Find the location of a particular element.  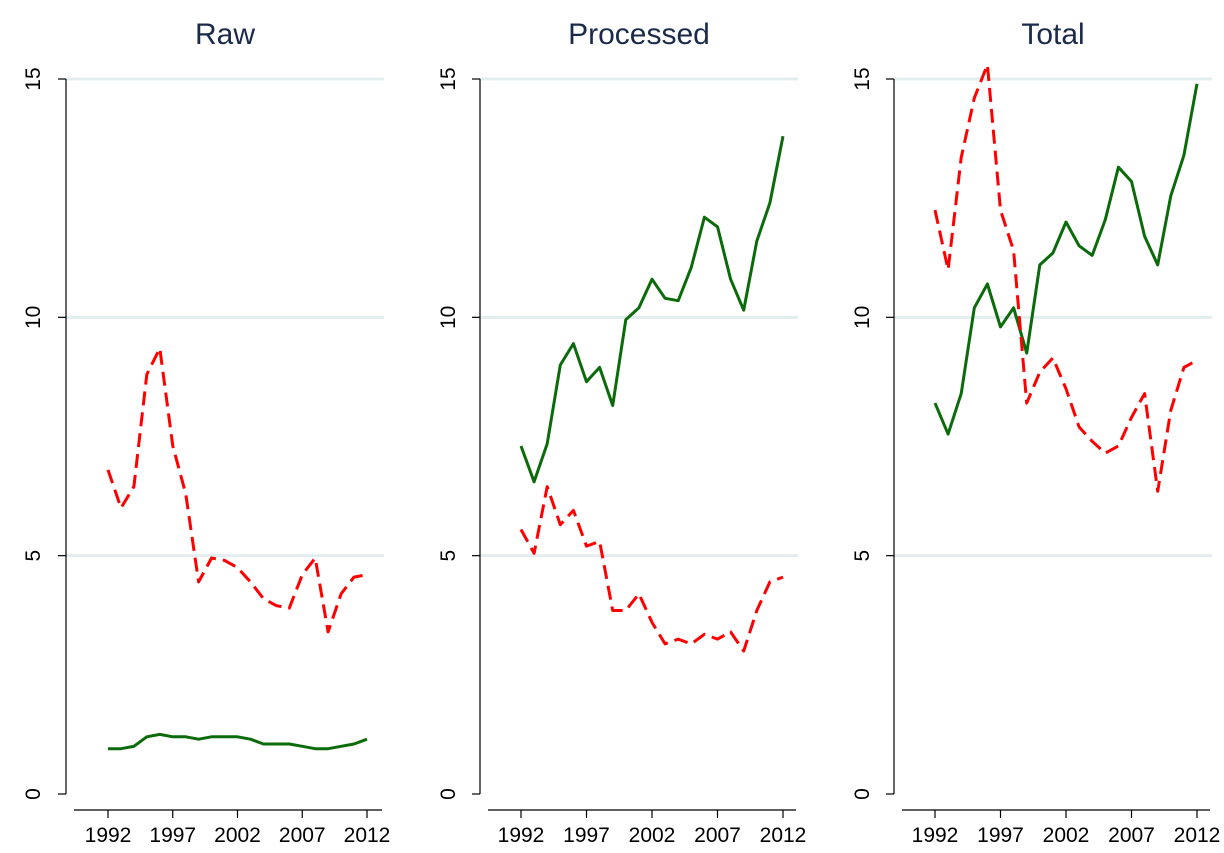

panel-title: Processed is located at coordinates (639, 34).